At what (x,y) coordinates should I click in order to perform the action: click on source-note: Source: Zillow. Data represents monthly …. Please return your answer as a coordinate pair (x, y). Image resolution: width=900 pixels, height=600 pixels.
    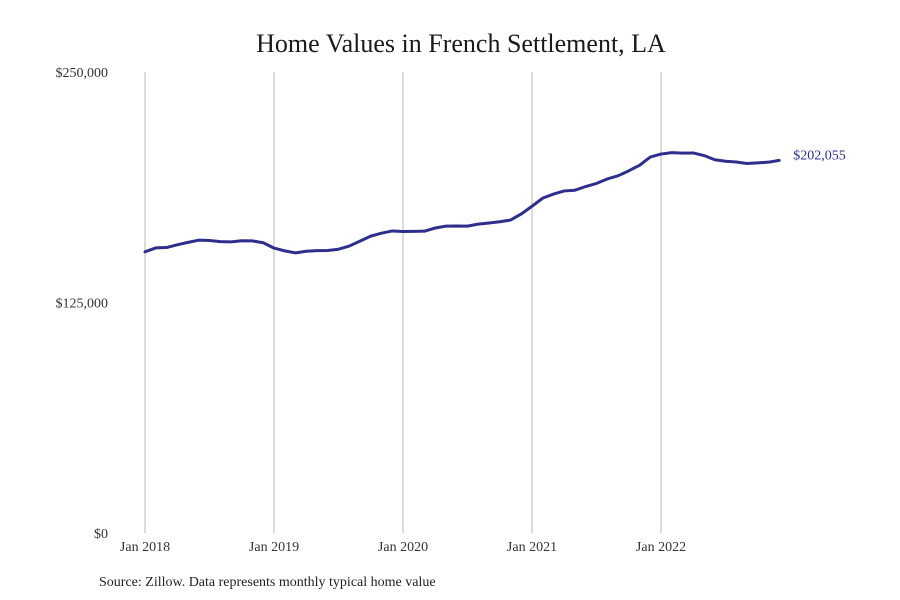
    Looking at the image, I should click on (267, 582).